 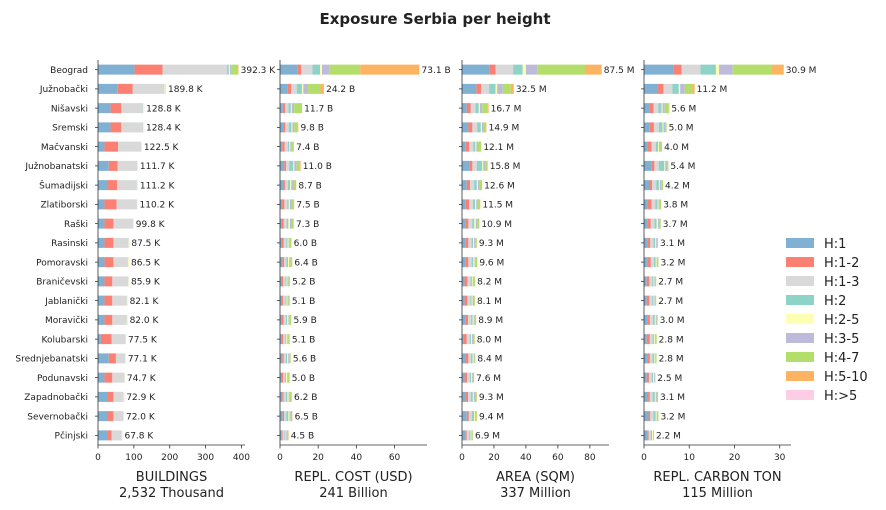 What do you see at coordinates (671, 340) in the screenshot?
I see `total-label-4-15: 2.8 M` at bounding box center [671, 340].